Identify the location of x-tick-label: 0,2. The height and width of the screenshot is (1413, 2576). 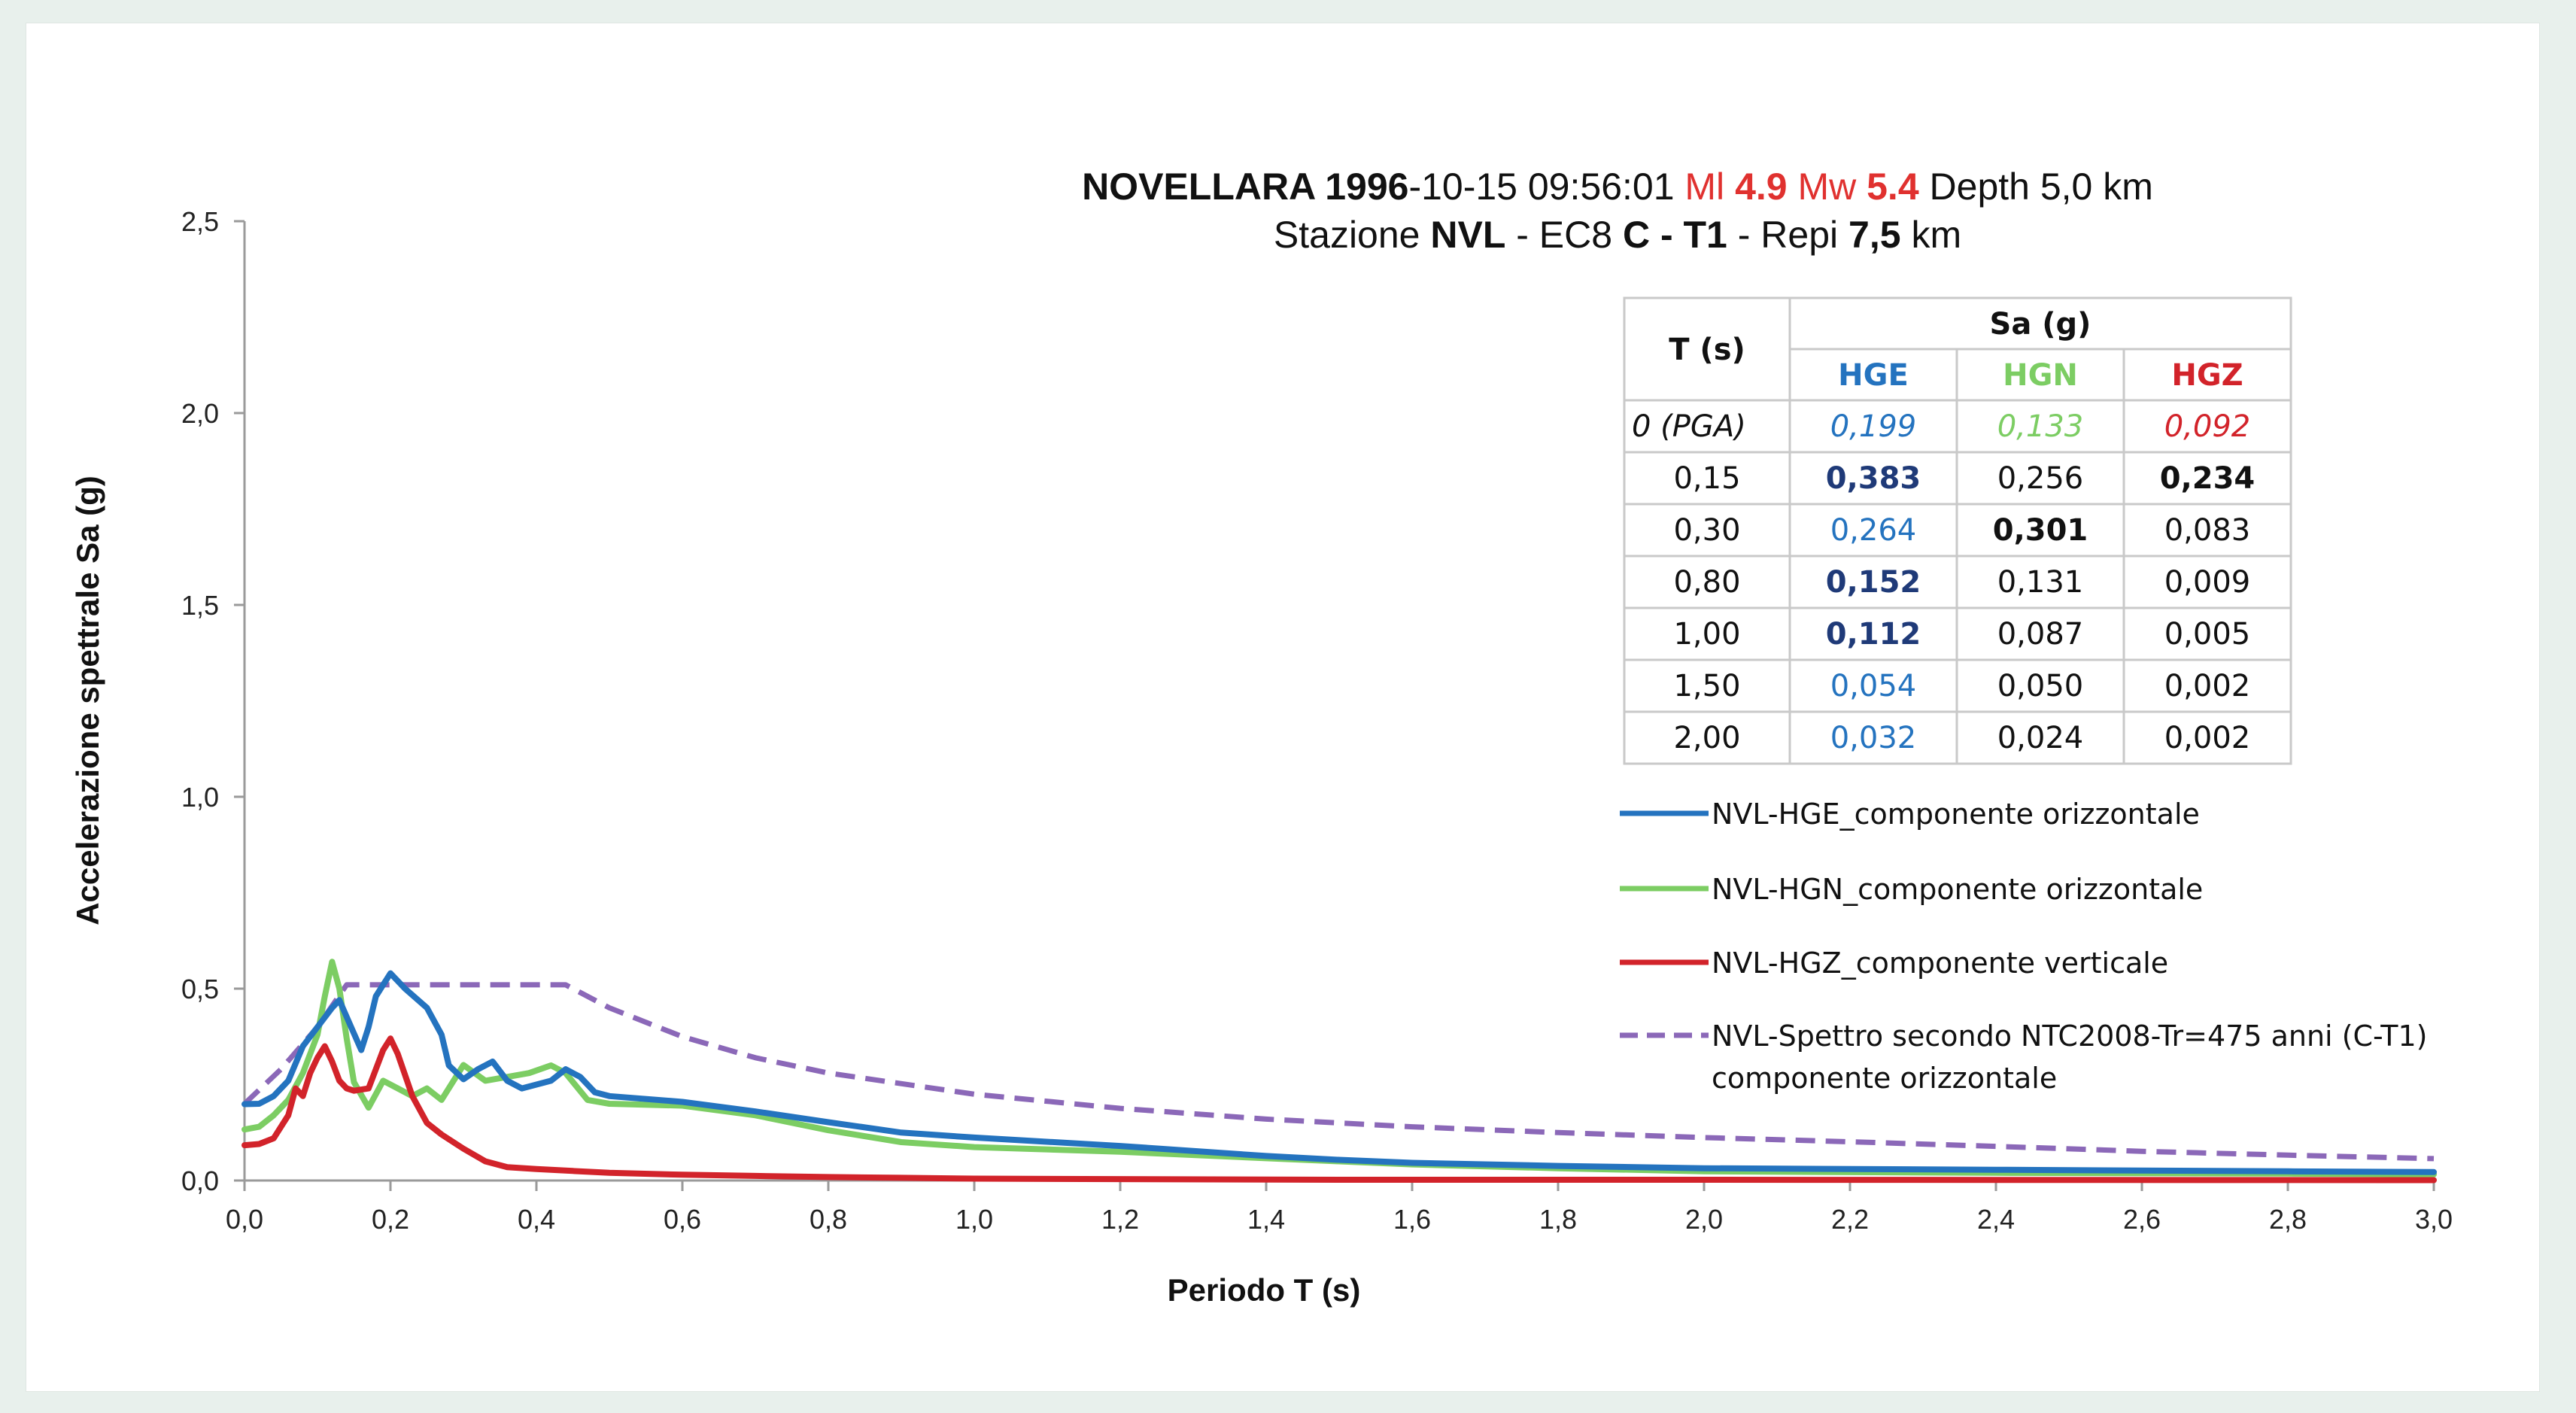
(390, 1219).